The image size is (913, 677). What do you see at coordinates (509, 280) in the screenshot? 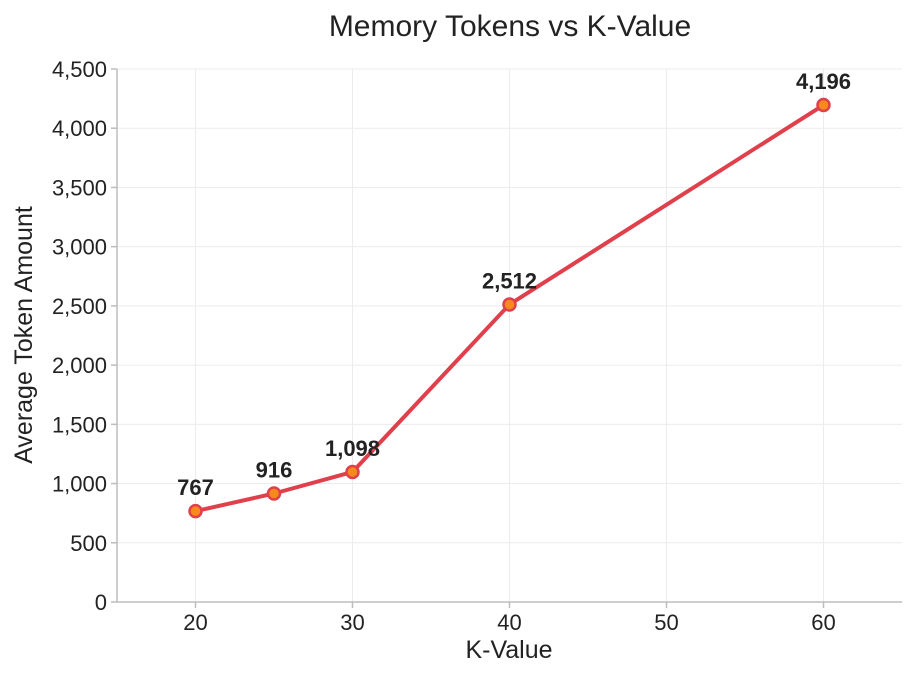
I see `data-label: 2,512` at bounding box center [509, 280].